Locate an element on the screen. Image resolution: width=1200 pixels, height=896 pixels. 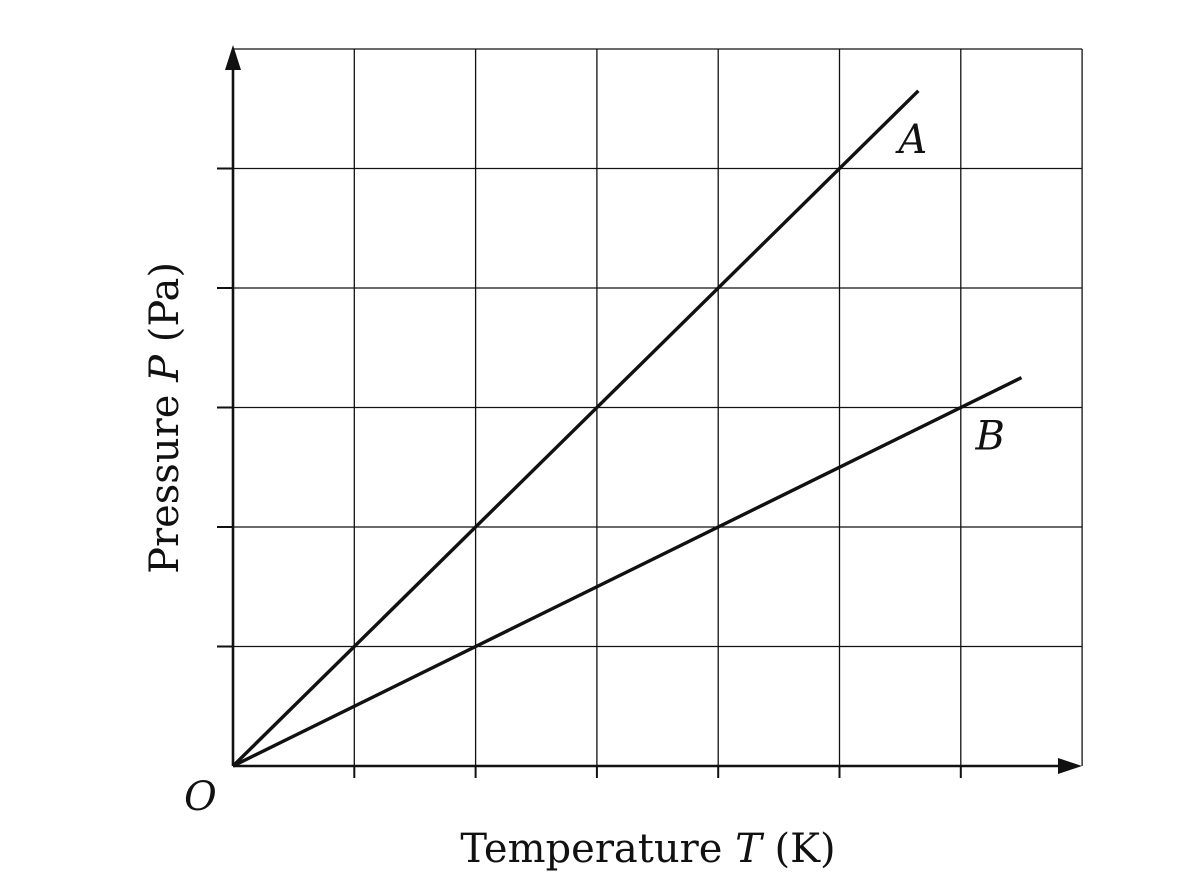
x-axis-title-prefix: Temperature is located at coordinates (597, 849).